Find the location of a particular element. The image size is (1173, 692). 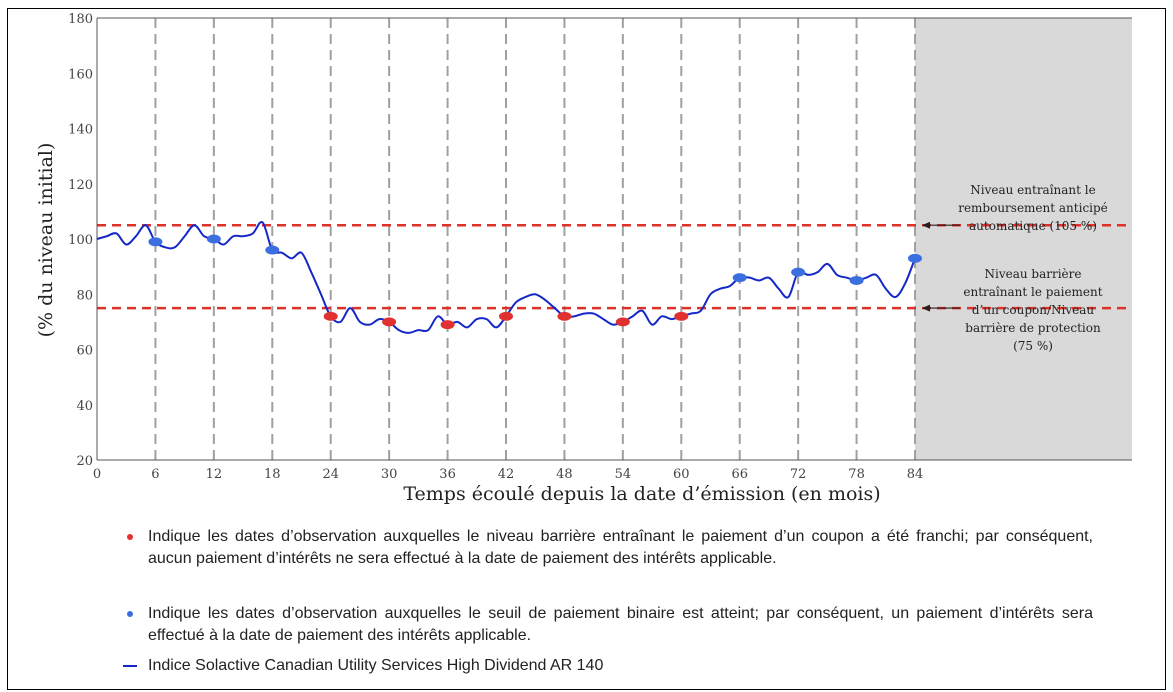

y-tick-label: 100 is located at coordinates (80, 240).